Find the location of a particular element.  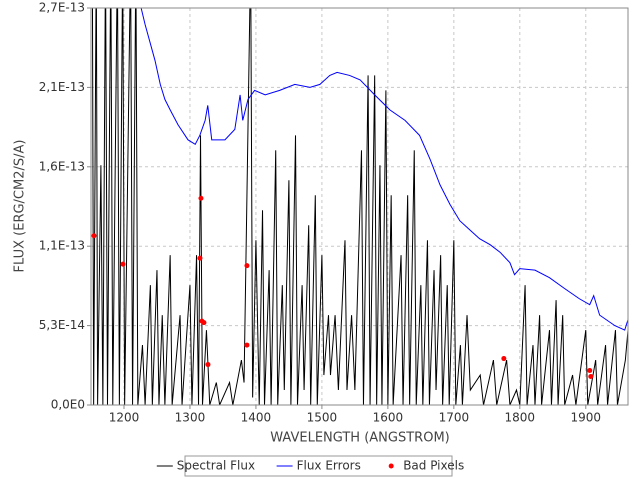

legend-box is located at coordinates (318, 466).